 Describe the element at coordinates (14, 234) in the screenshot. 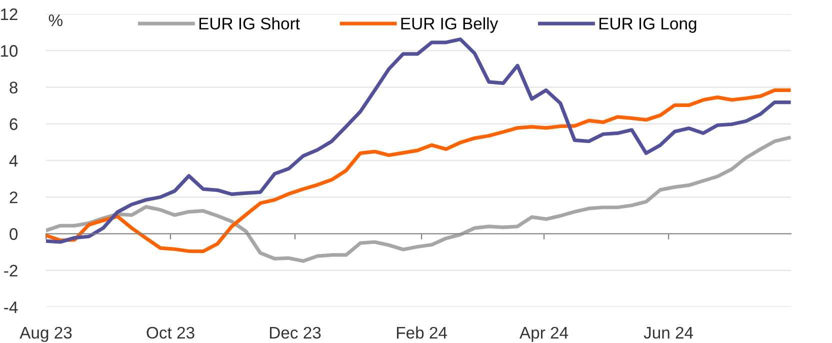

I see `y-tick-label: 0` at that location.